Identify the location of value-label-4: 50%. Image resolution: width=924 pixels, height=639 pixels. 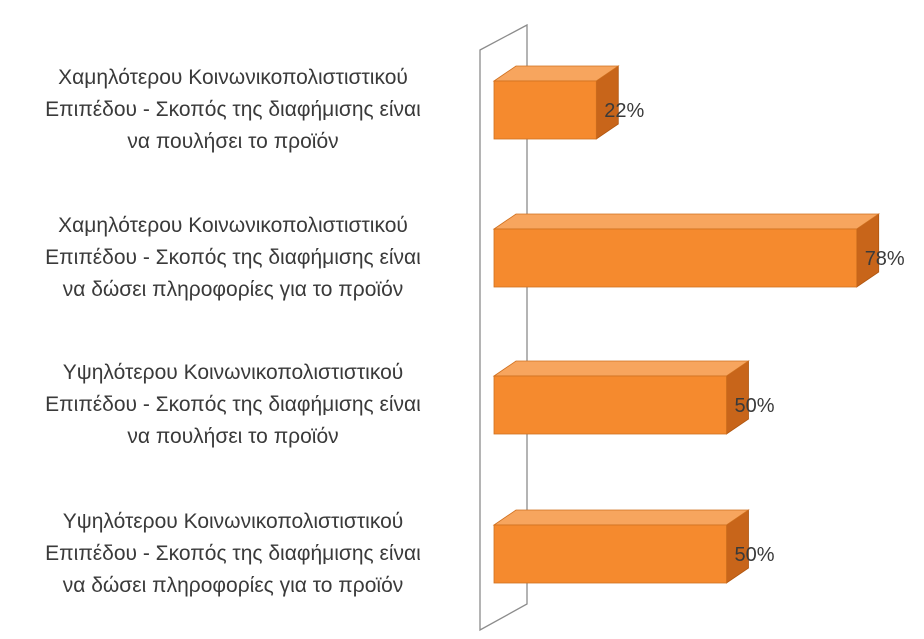
(755, 555).